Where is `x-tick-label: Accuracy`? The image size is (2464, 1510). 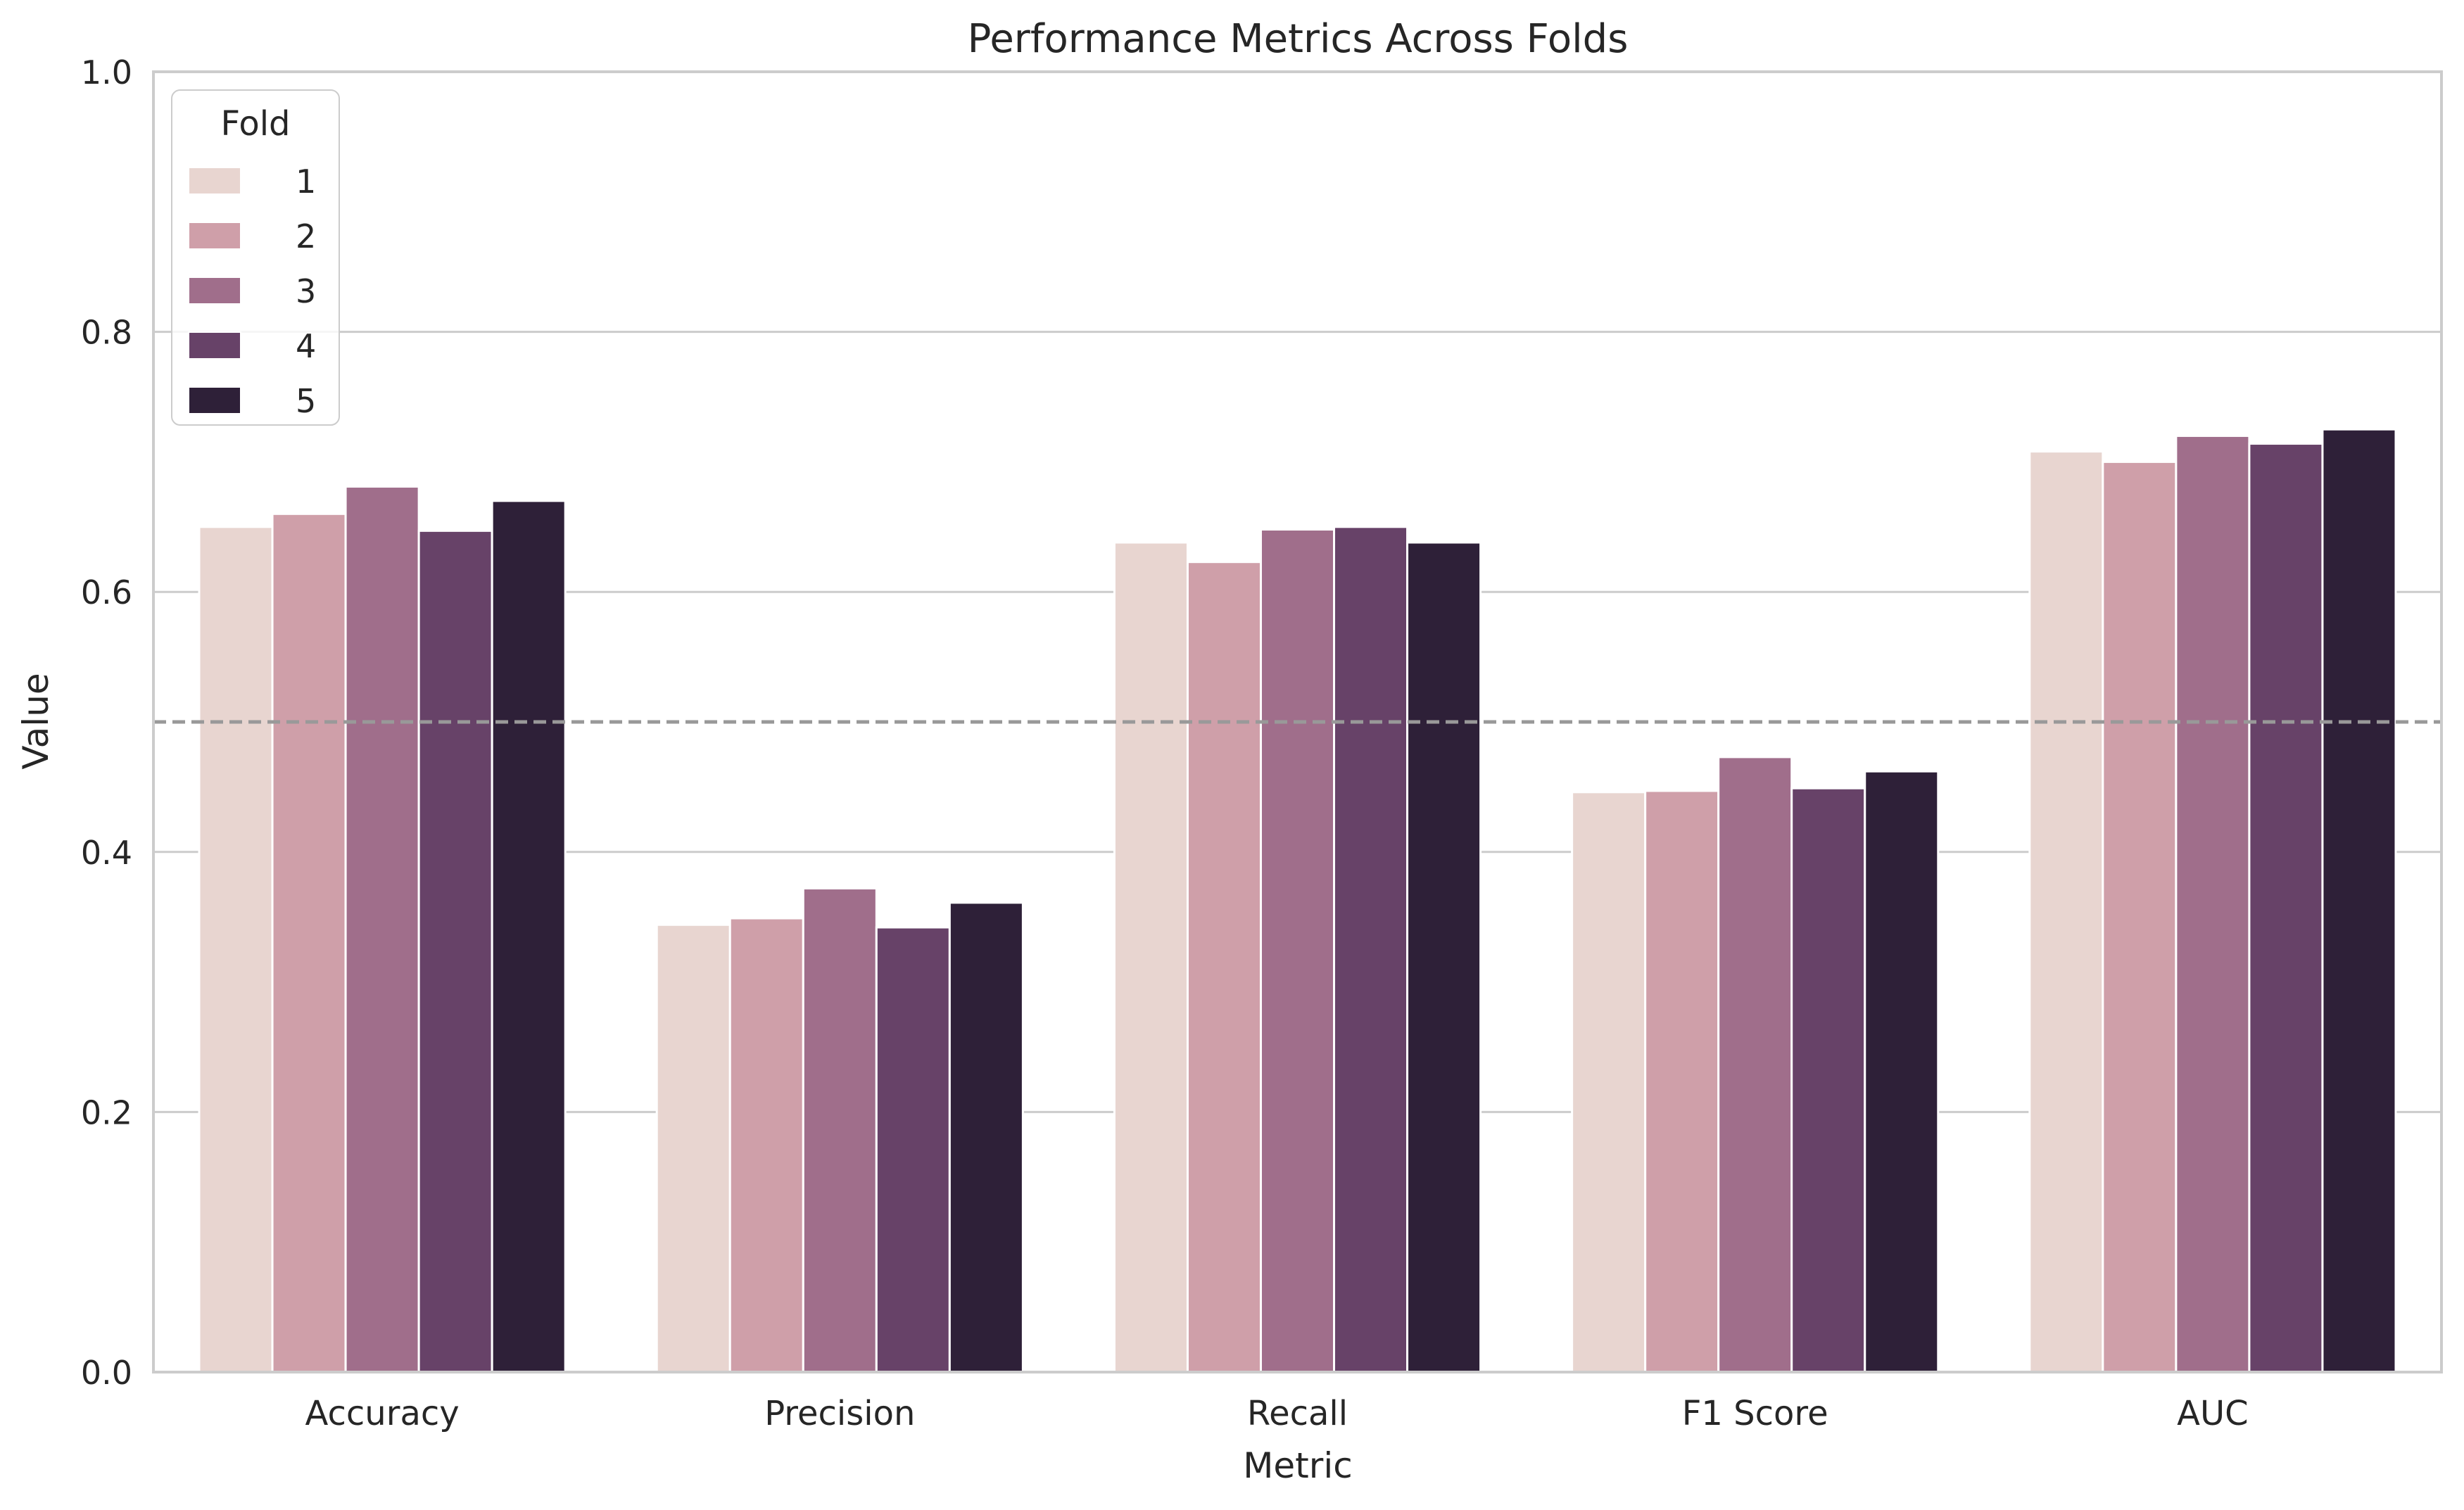 x-tick-label: Accuracy is located at coordinates (382, 1413).